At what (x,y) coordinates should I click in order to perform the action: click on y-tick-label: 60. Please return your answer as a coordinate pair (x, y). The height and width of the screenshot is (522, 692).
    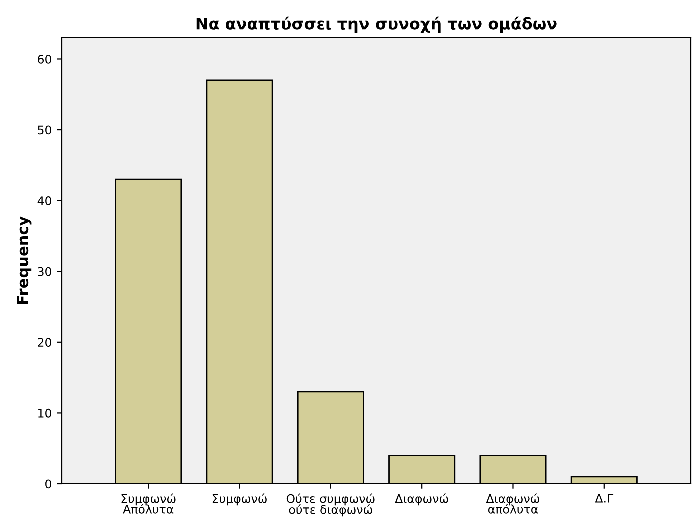
    Looking at the image, I should click on (45, 59).